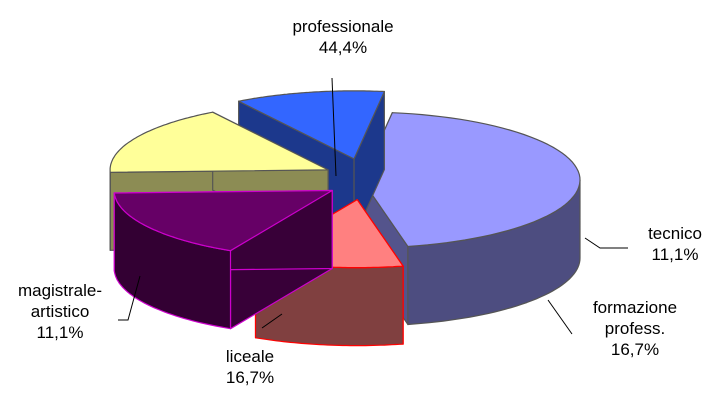 Image resolution: width=718 pixels, height=394 pixels. I want to click on slice-professionale-top, so click(471, 180).